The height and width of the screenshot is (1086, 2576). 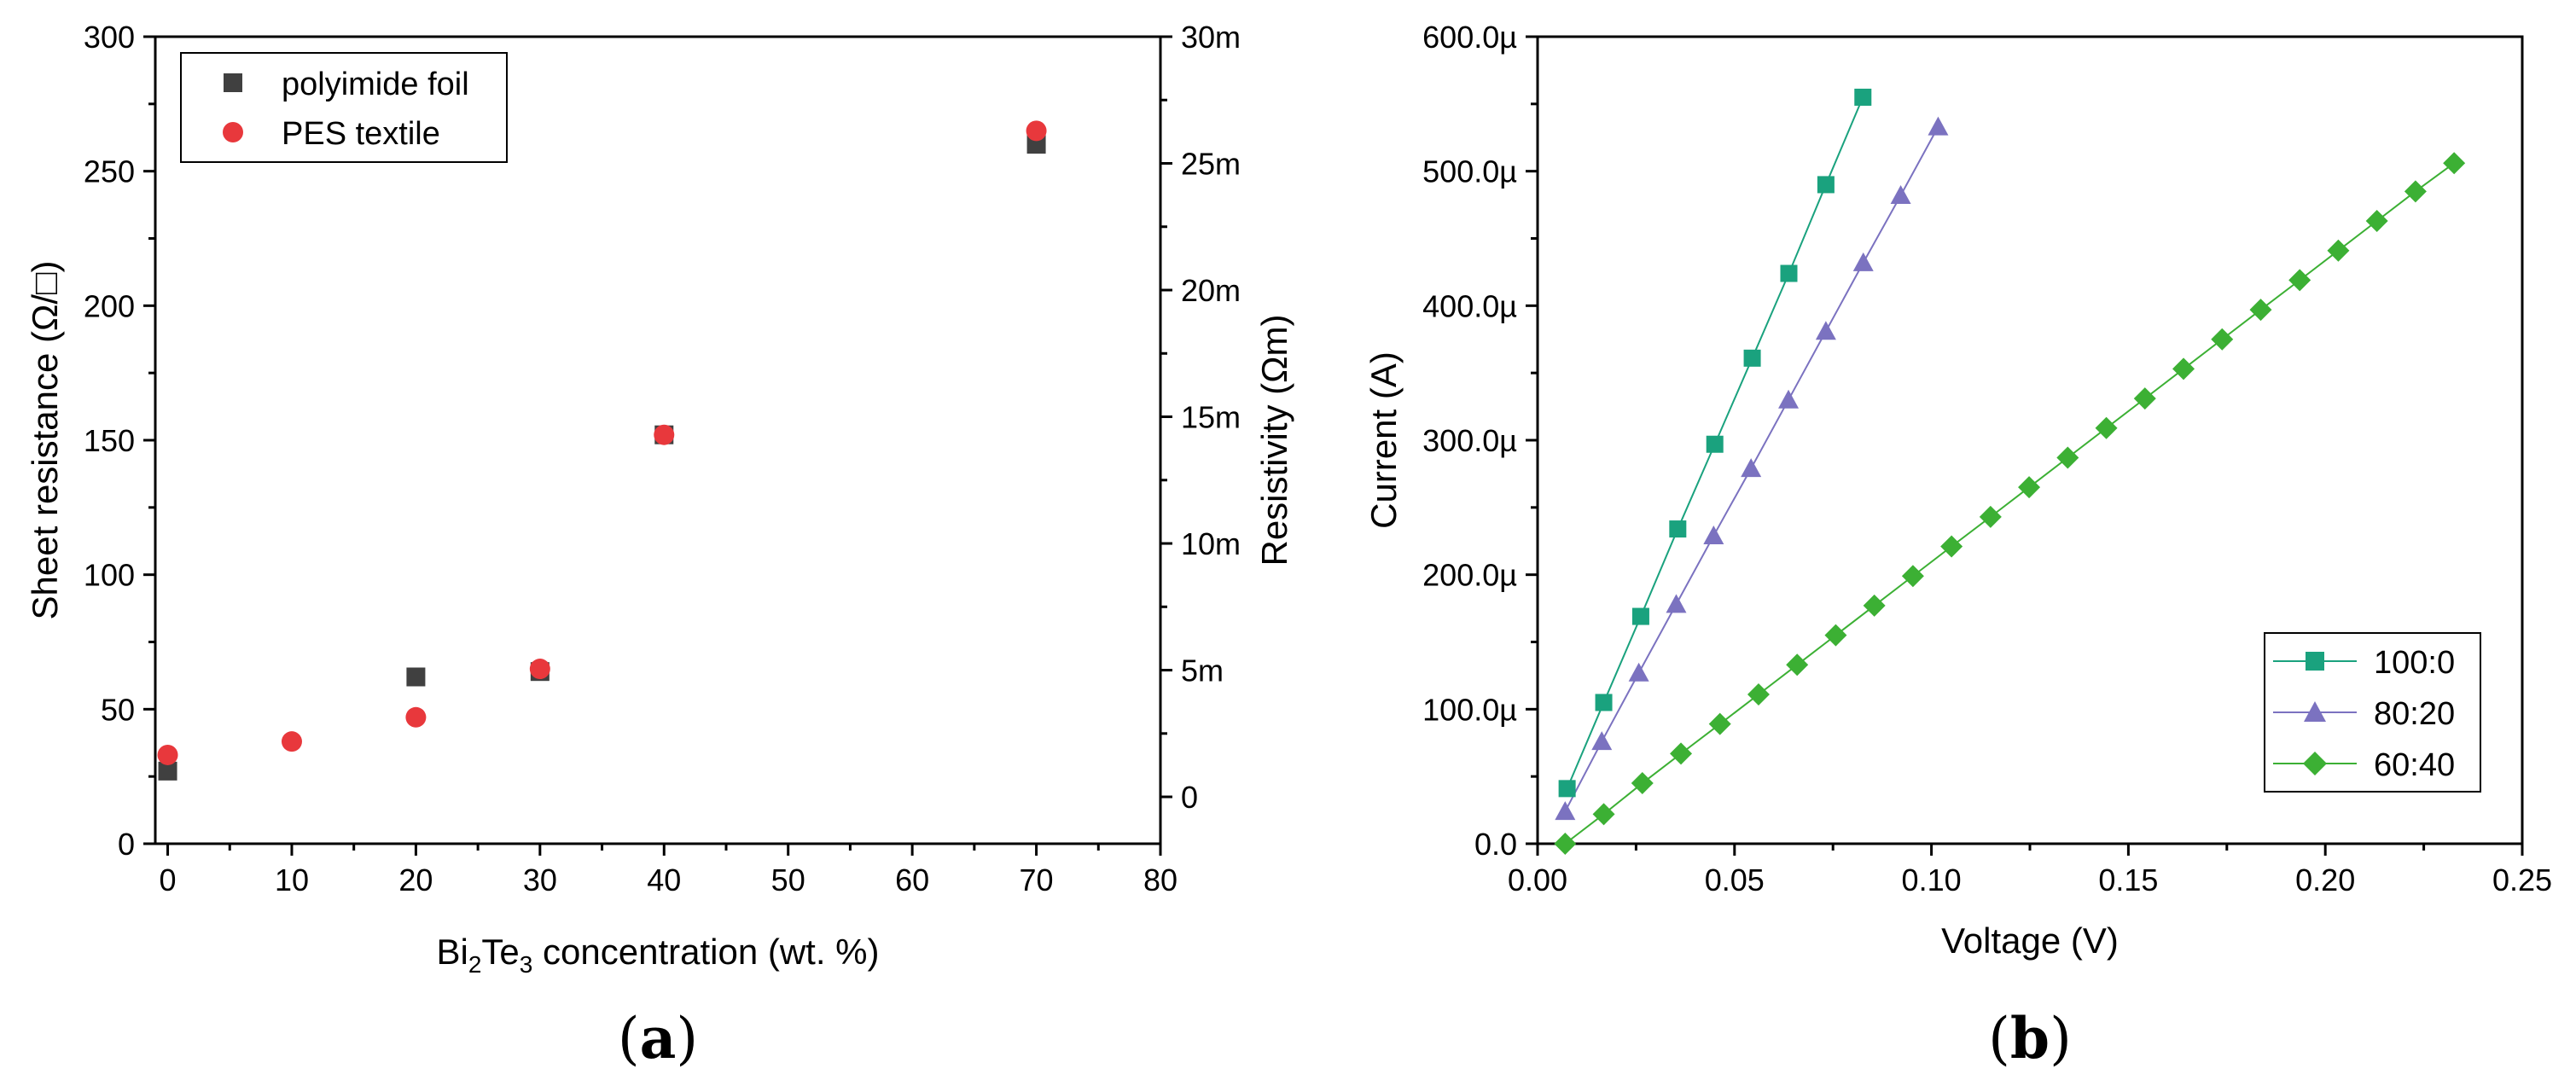 What do you see at coordinates (1211, 417) in the screenshot?
I see `y2-tick-label: 15m` at bounding box center [1211, 417].